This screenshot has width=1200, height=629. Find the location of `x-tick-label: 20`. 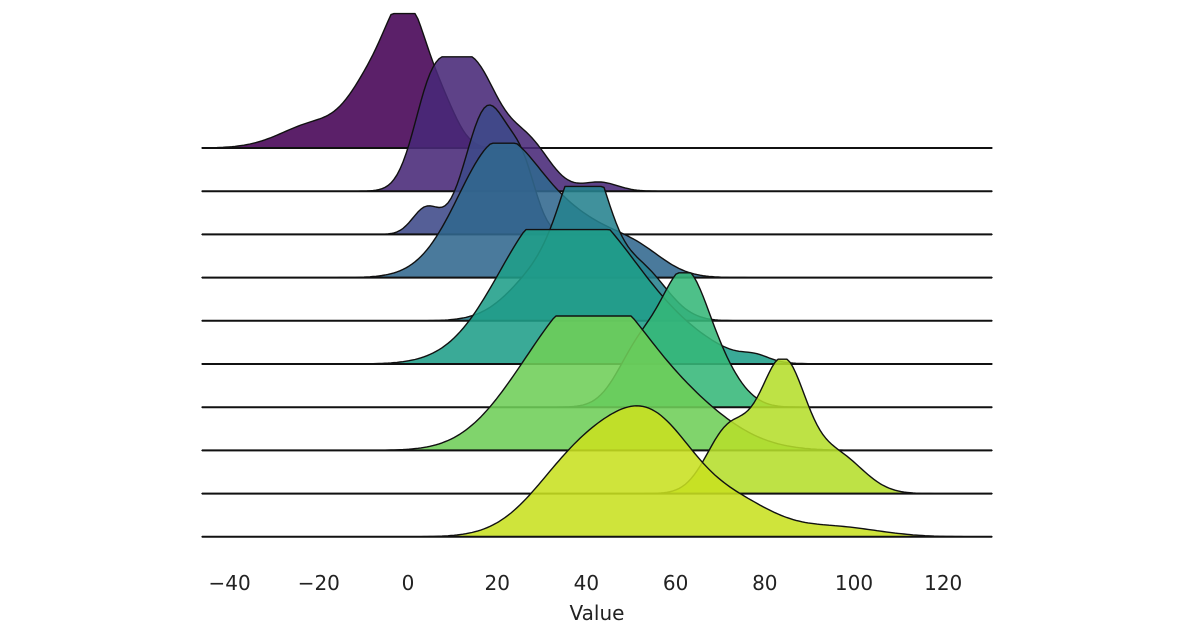

x-tick-label: 20 is located at coordinates (496, 583).